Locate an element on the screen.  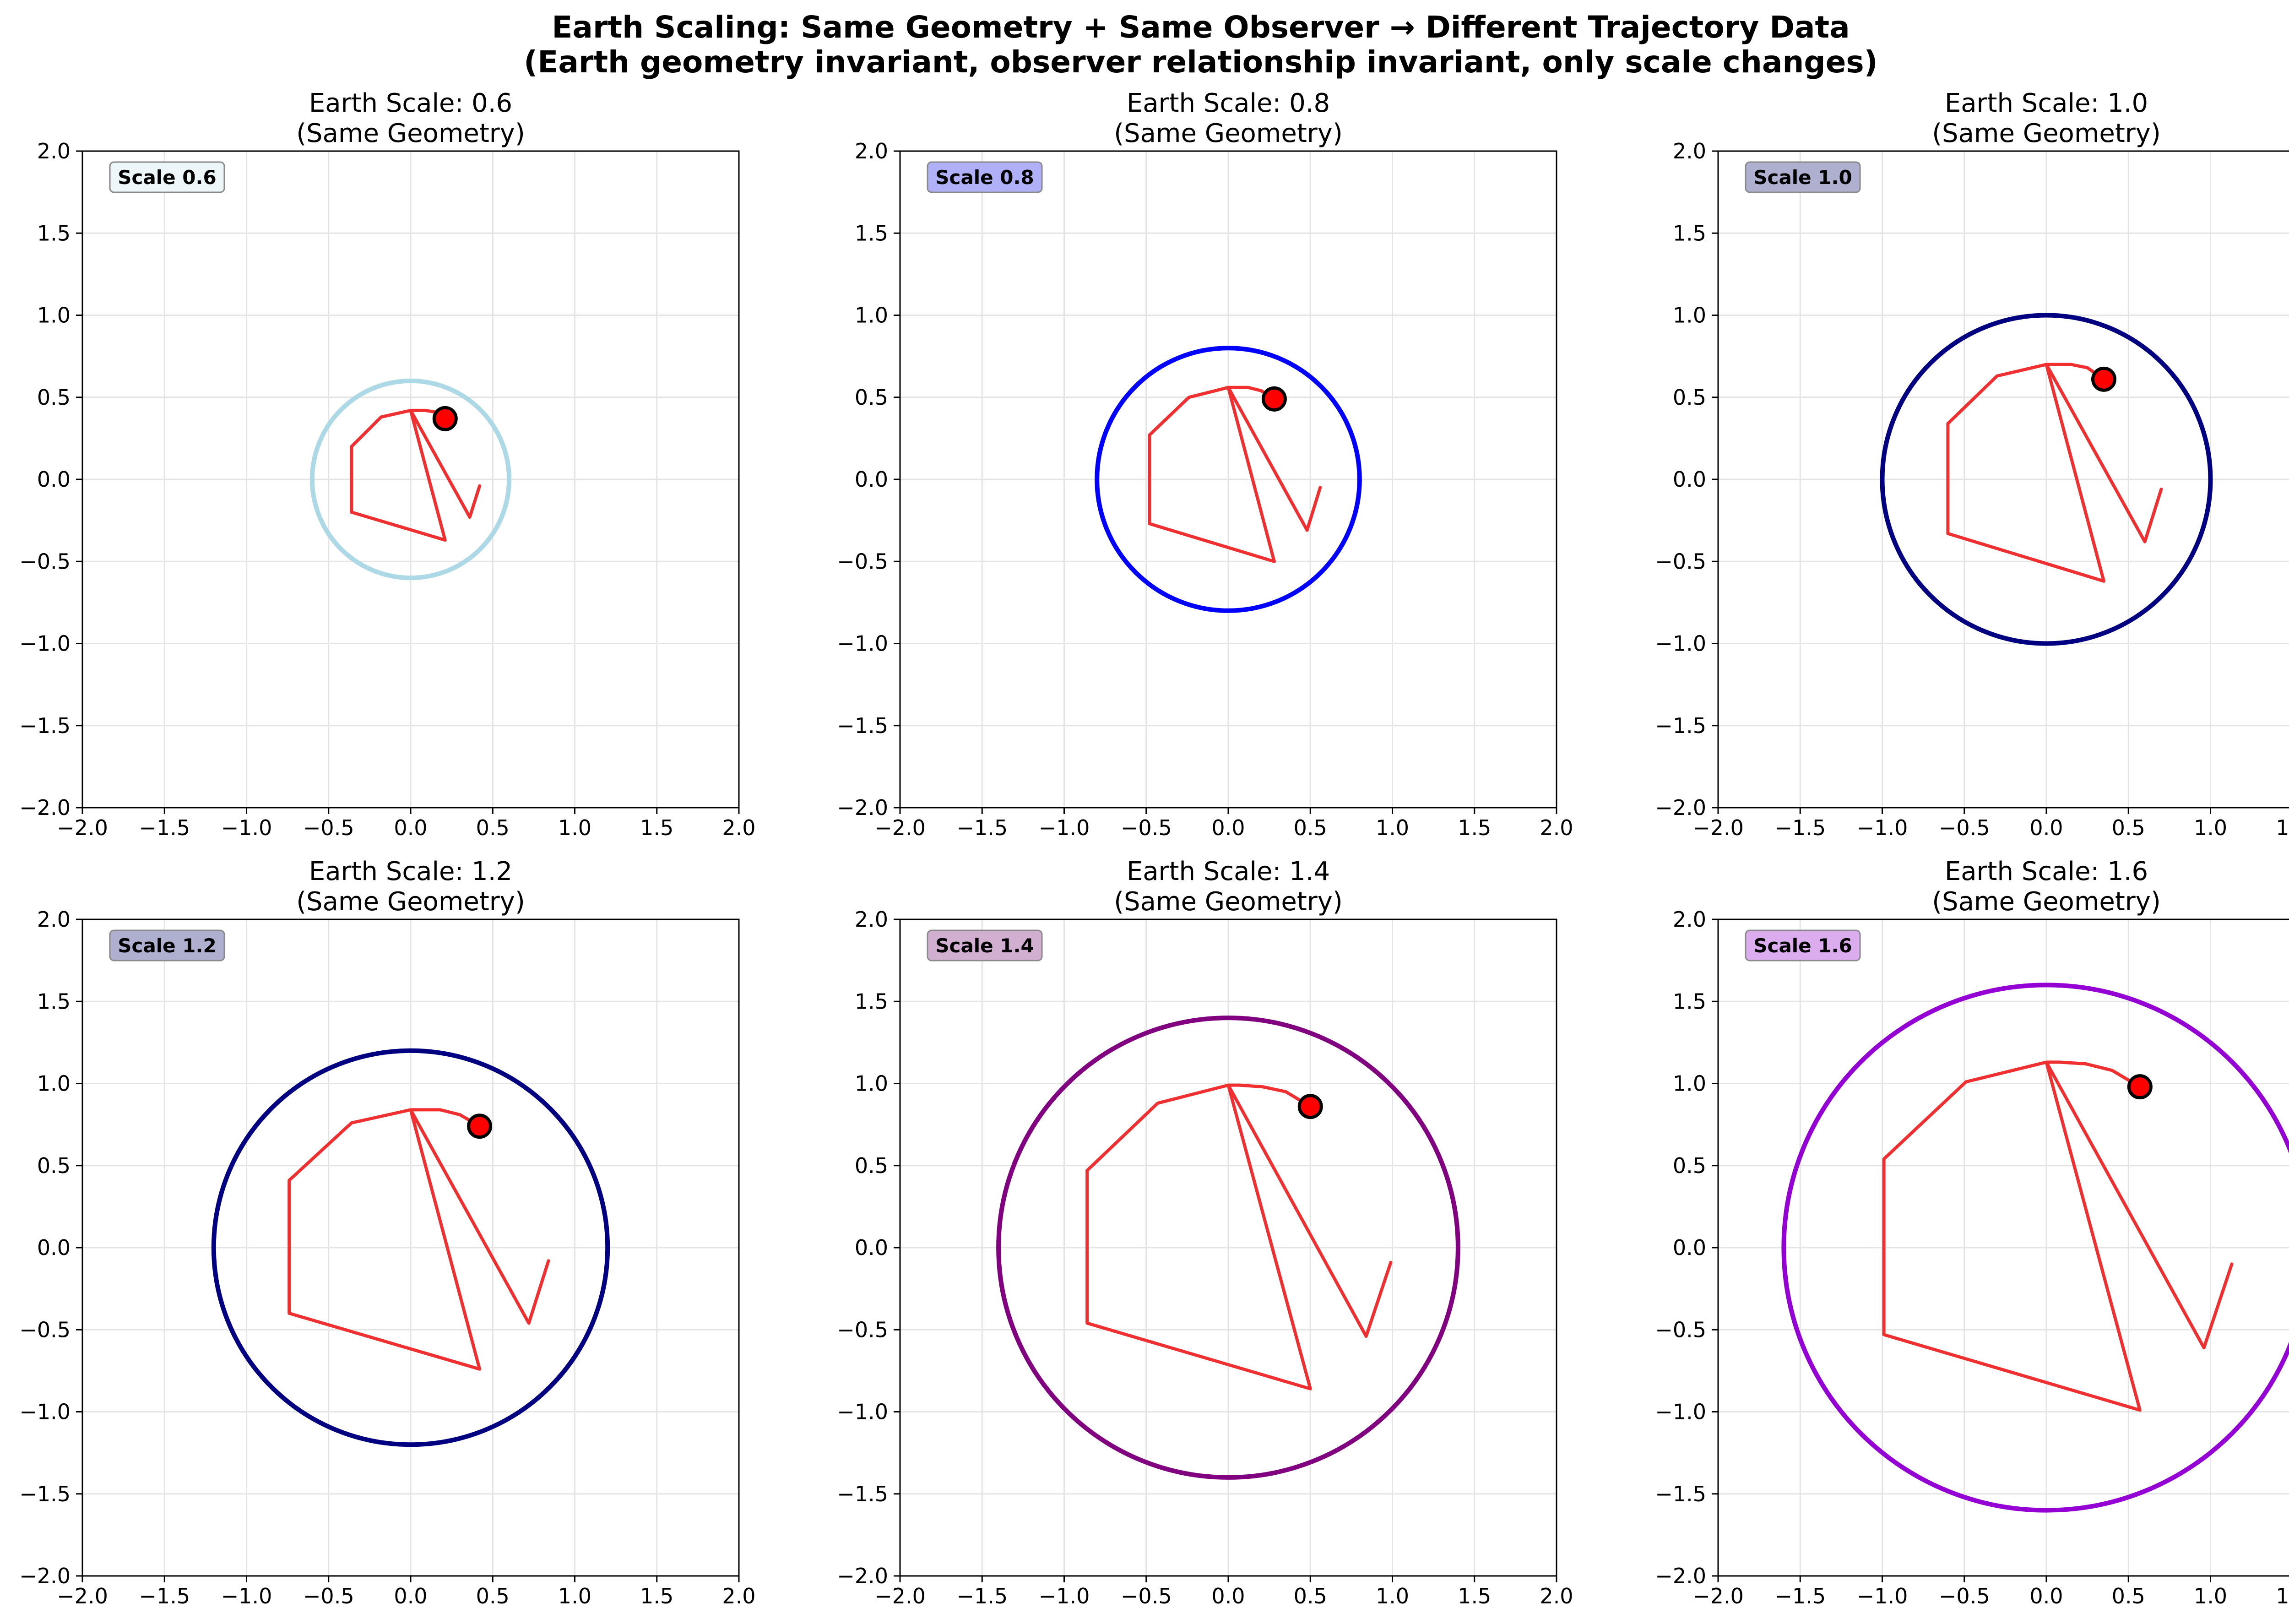
panel-title: Earth Scale: 1.6 is located at coordinates (2046, 871).